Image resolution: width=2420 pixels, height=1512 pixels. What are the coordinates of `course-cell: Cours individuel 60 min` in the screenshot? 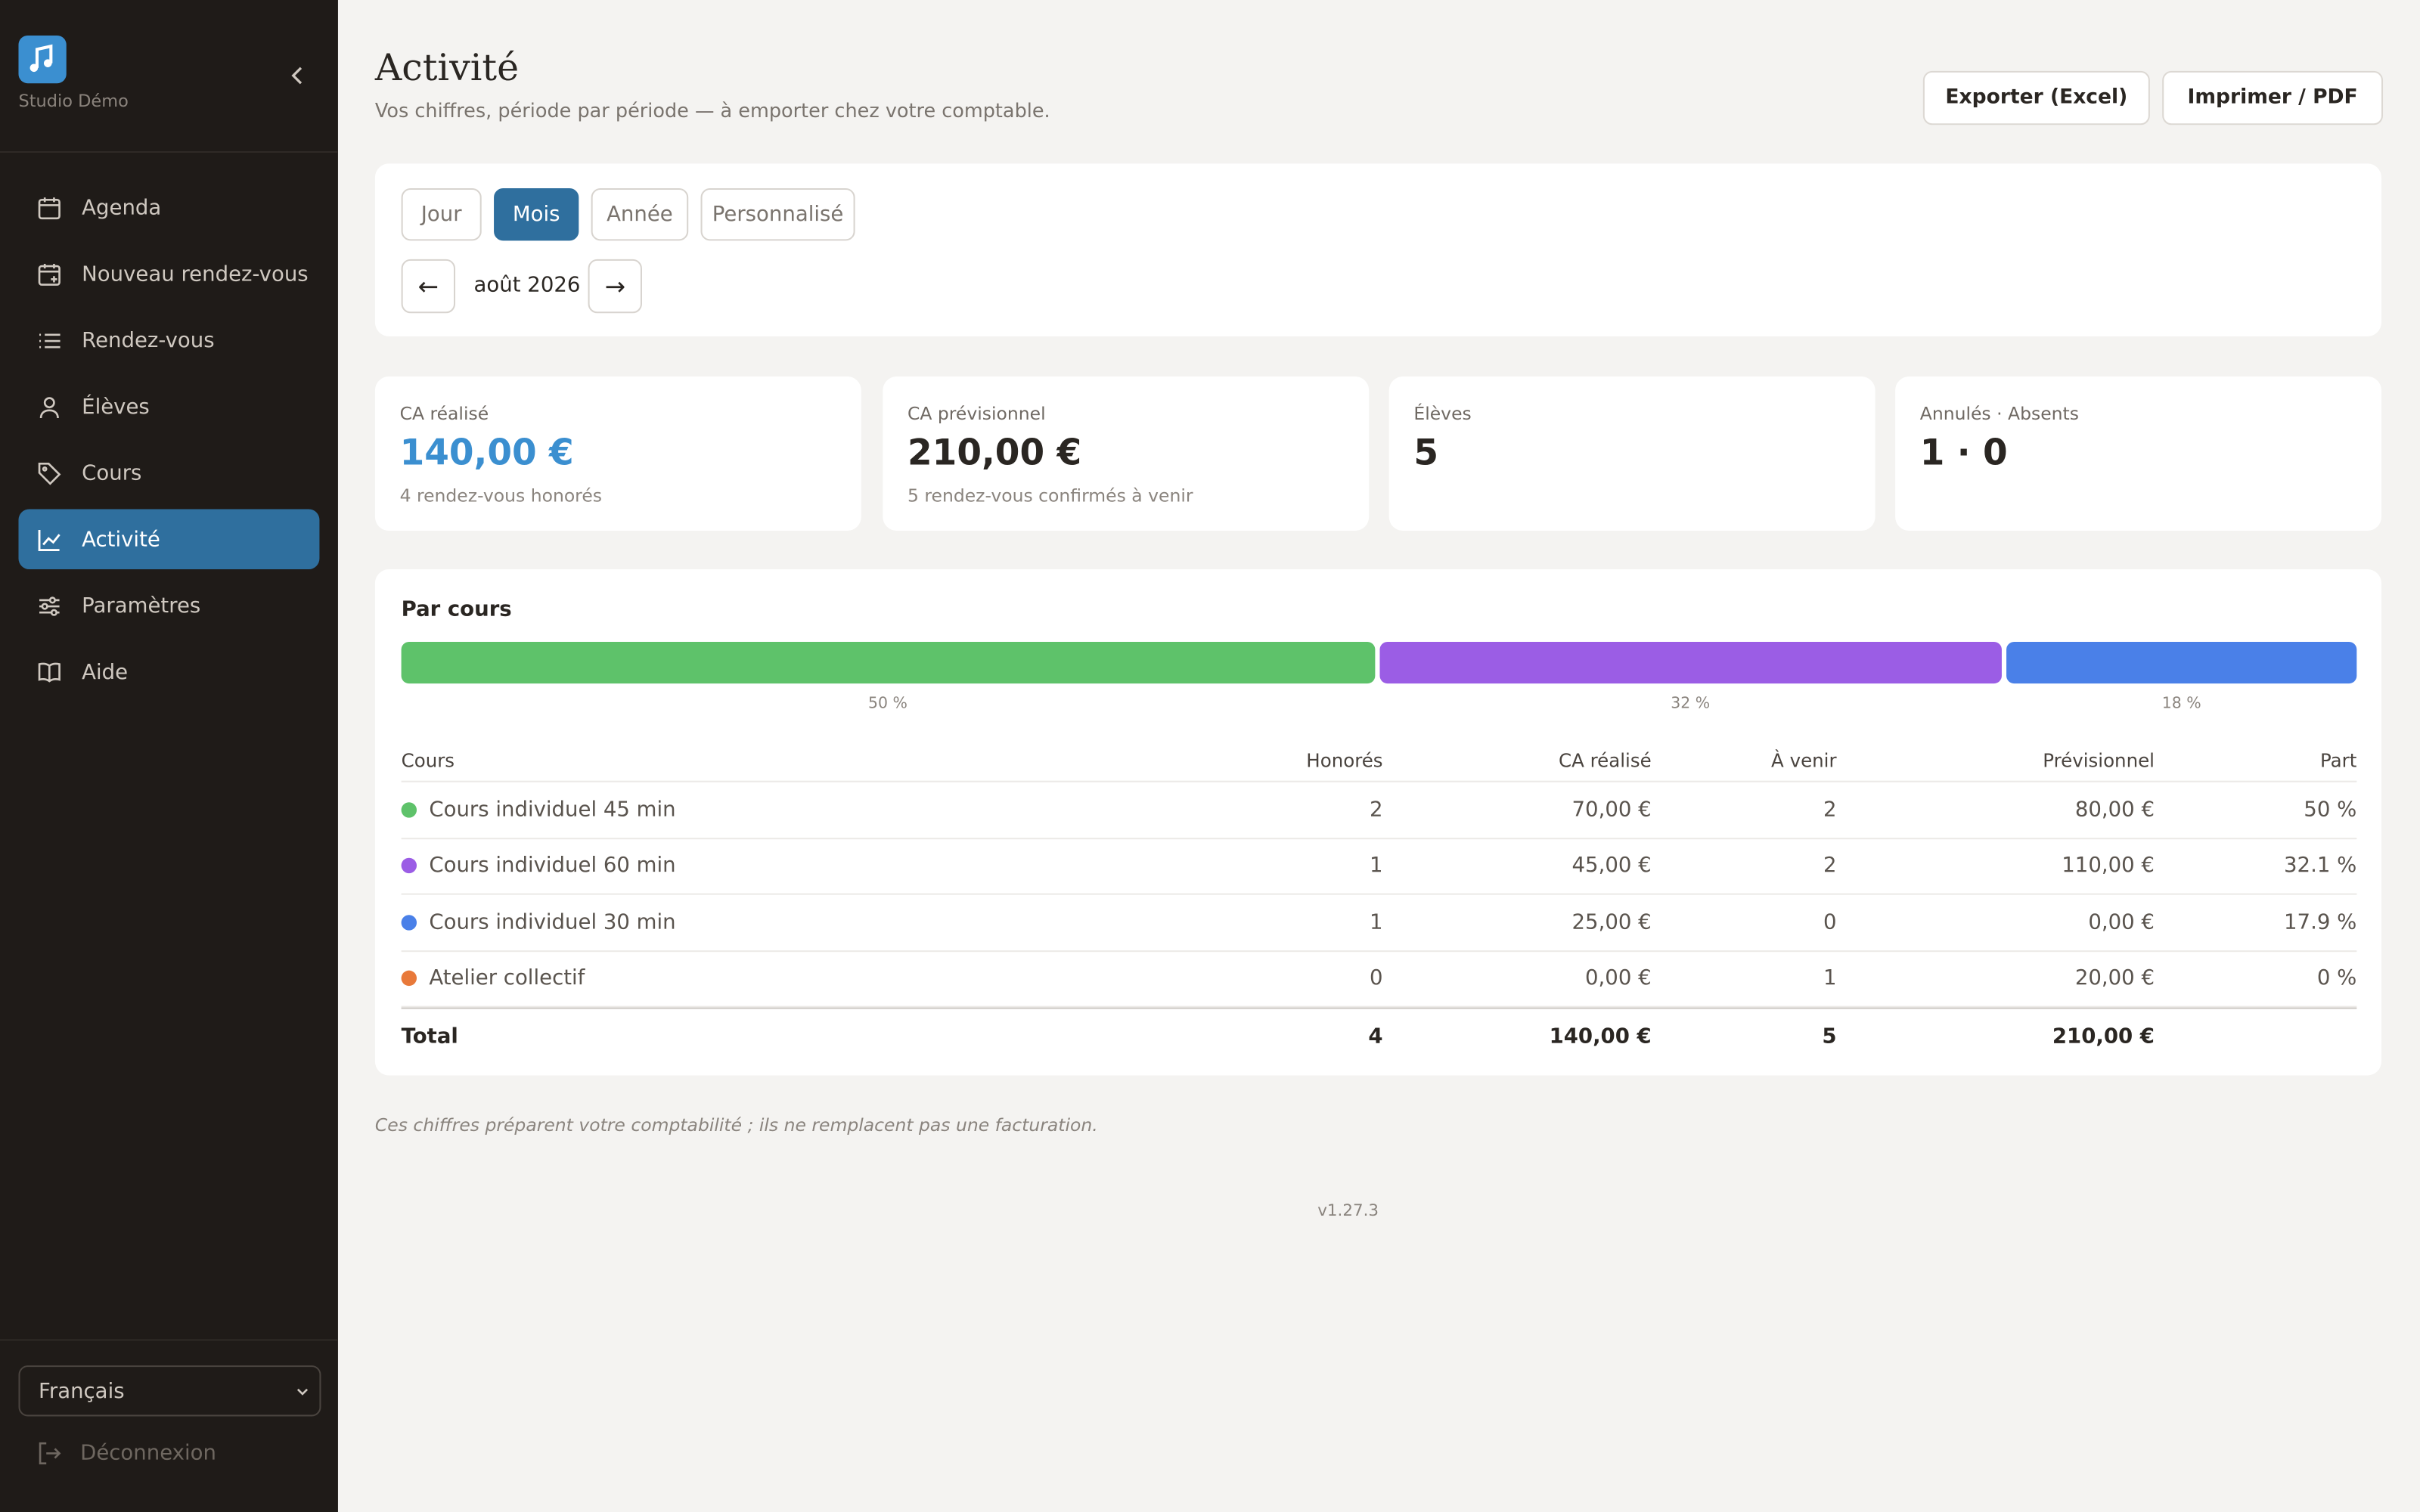 It's located at (741, 866).